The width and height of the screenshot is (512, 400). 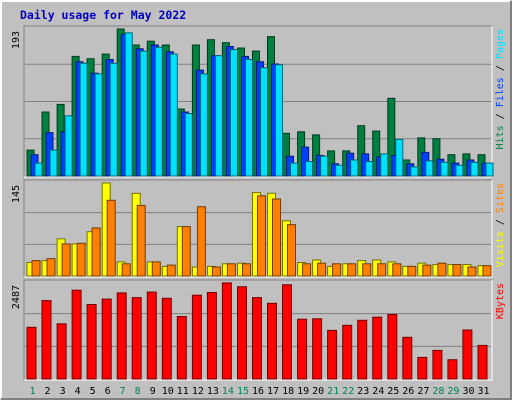 I want to click on day-label-21: 21, so click(x=333, y=391).